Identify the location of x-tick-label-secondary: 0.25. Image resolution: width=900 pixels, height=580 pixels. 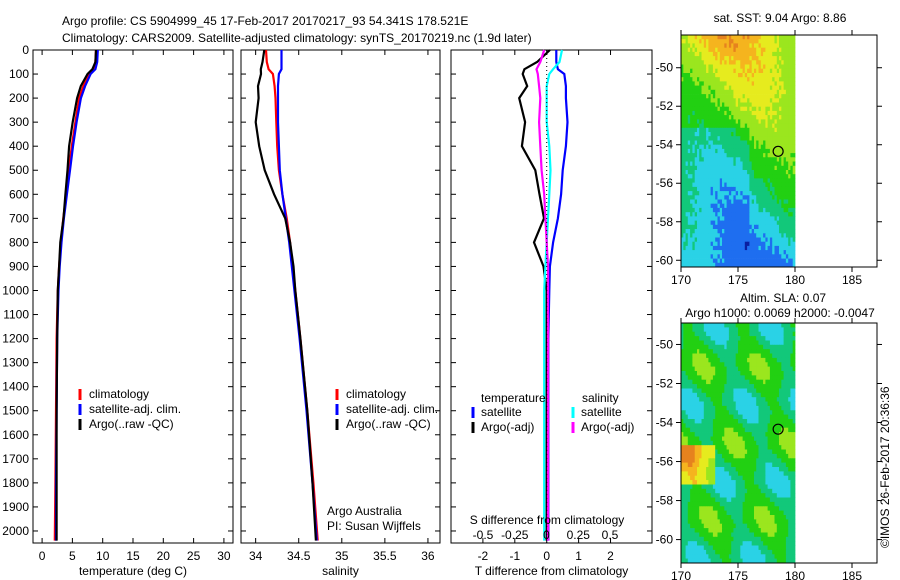
(579, 535).